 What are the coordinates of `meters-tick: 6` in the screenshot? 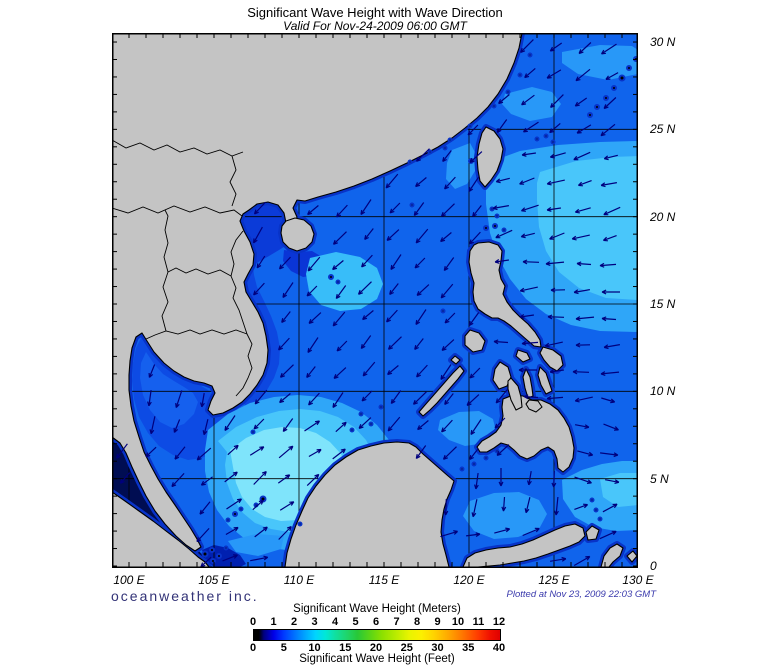 It's located at (376, 622).